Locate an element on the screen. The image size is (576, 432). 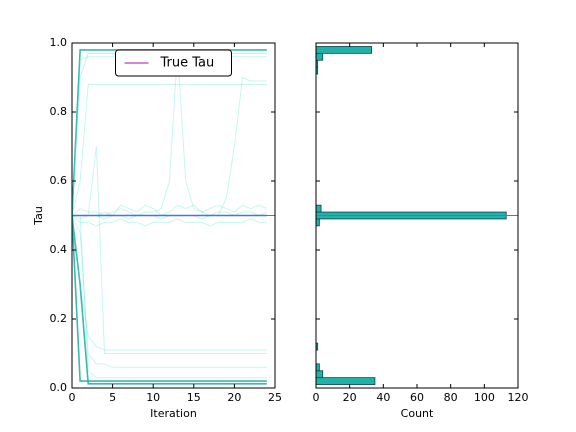
y-tick-label: 0.2 is located at coordinates (59, 318).